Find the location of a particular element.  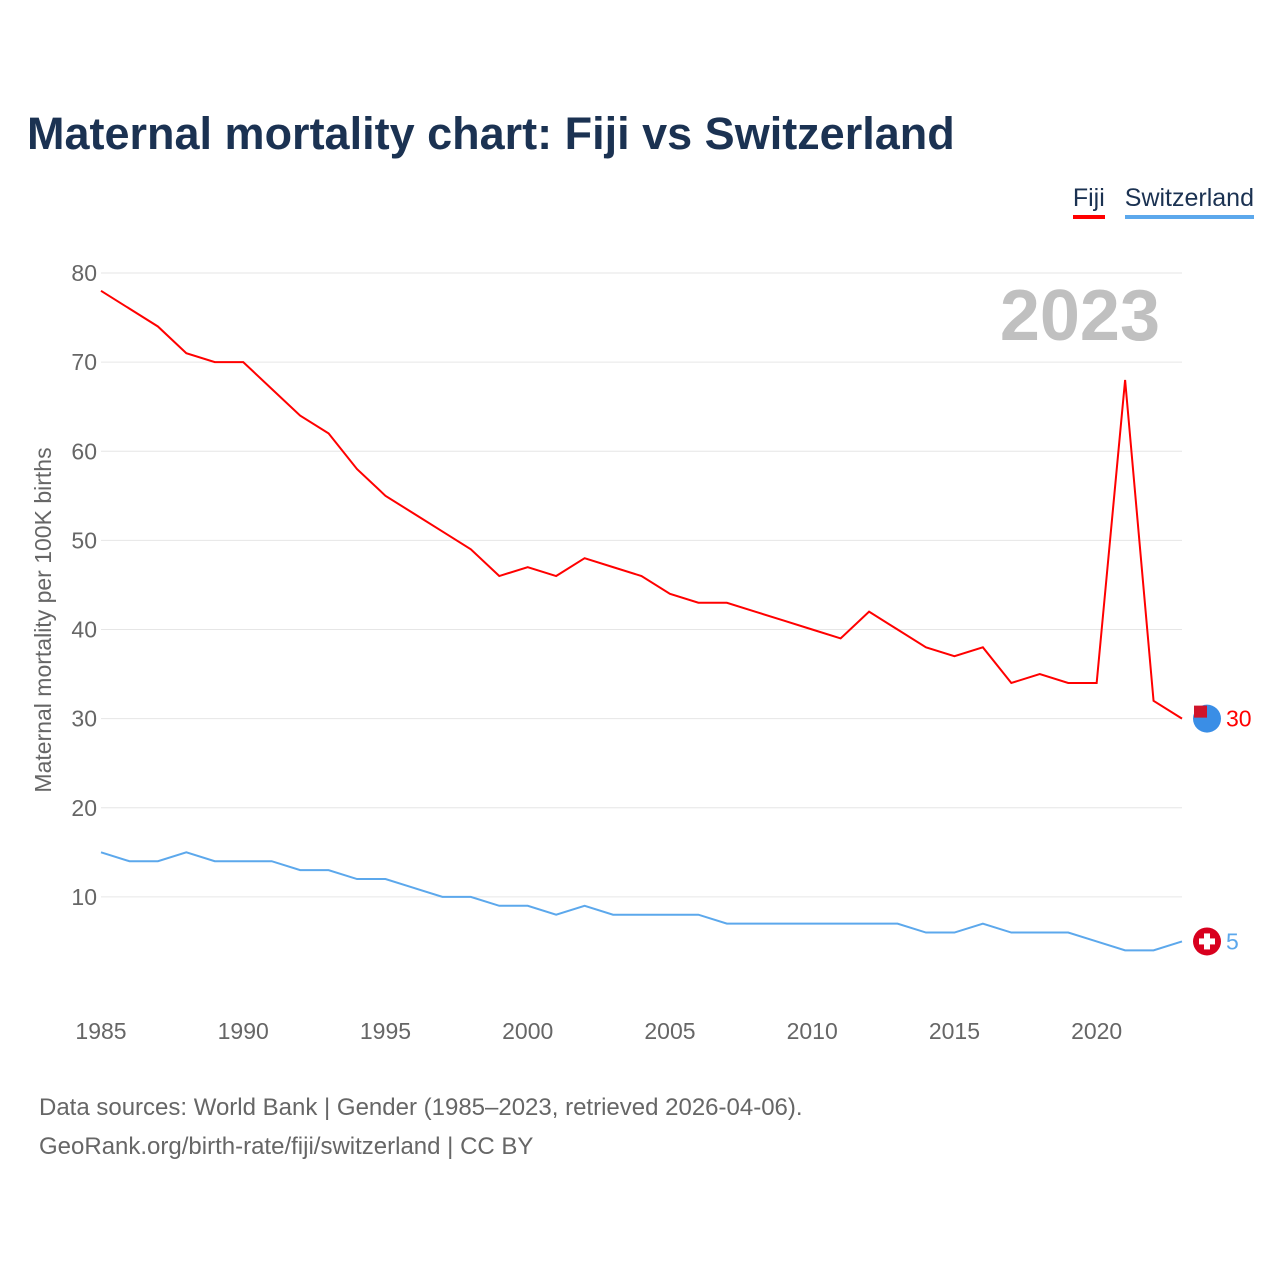

swiss-cross-h is located at coordinates (1207, 941).